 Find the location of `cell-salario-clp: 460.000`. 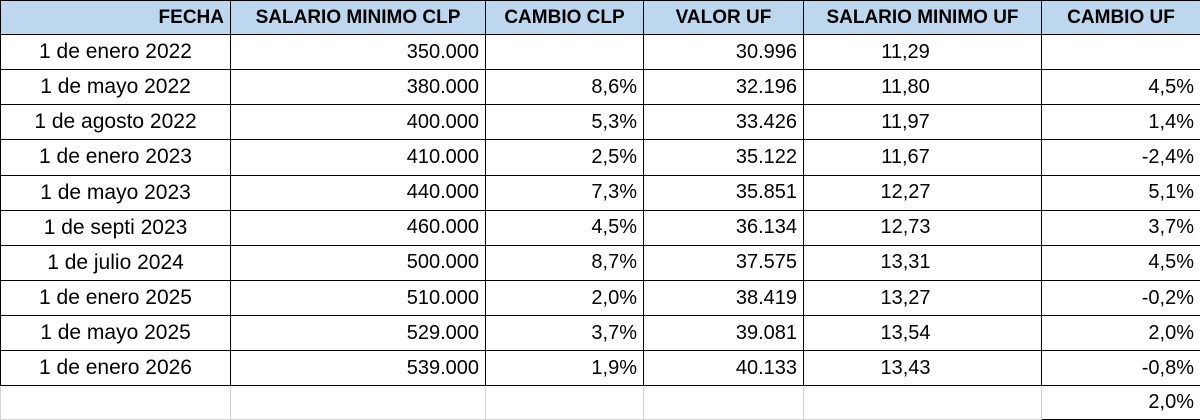

cell-salario-clp: 460.000 is located at coordinates (358, 227).